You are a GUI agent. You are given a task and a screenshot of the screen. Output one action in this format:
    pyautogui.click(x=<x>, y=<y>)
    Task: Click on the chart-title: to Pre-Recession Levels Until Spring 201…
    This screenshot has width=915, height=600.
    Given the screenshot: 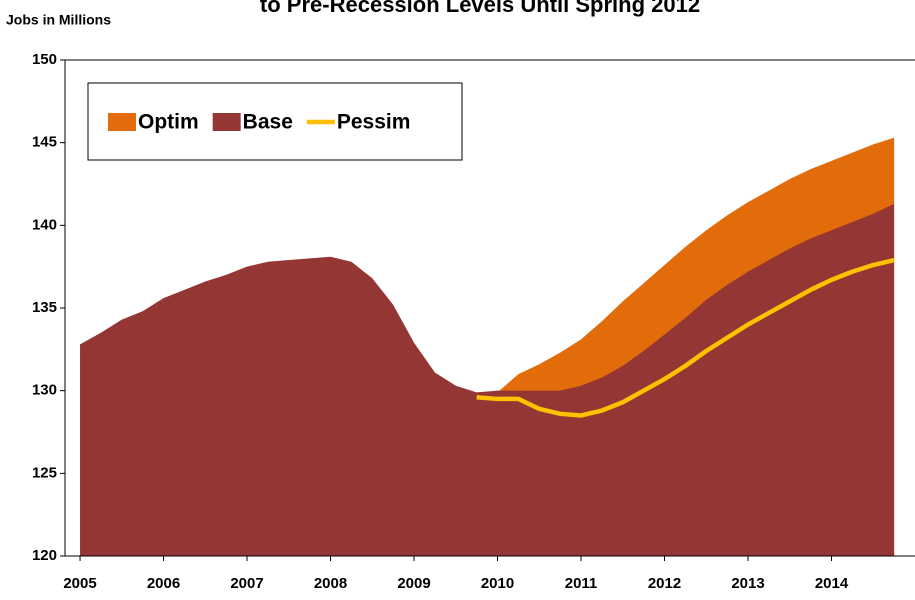 What is the action you would take?
    pyautogui.click(x=480, y=8)
    